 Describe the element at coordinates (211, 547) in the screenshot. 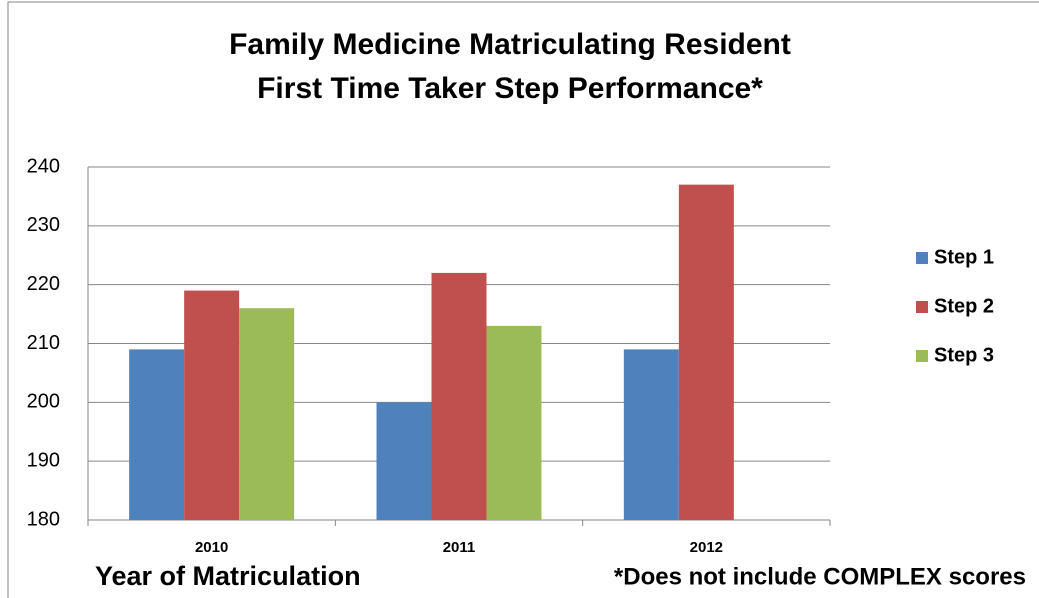

I see `x-tick-label: 2010` at that location.